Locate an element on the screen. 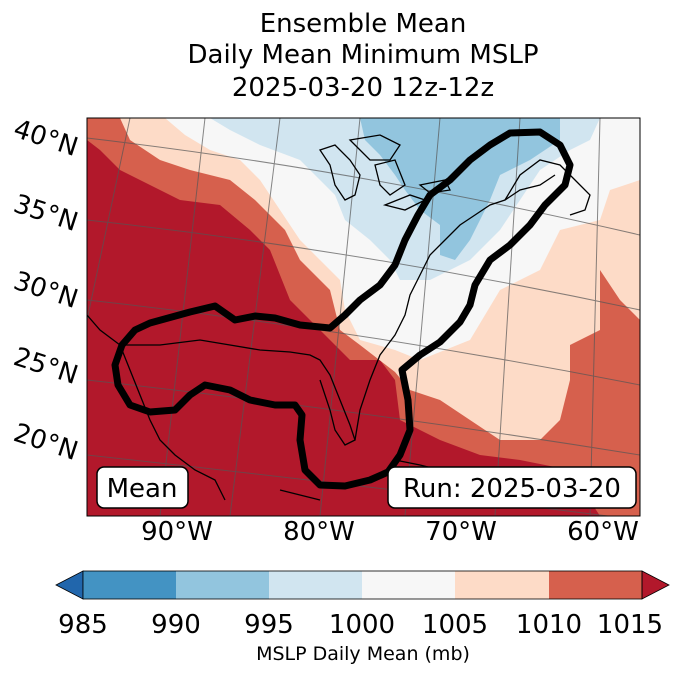 This screenshot has width=688, height=674. mean-box-label: Mean is located at coordinates (142, 489).